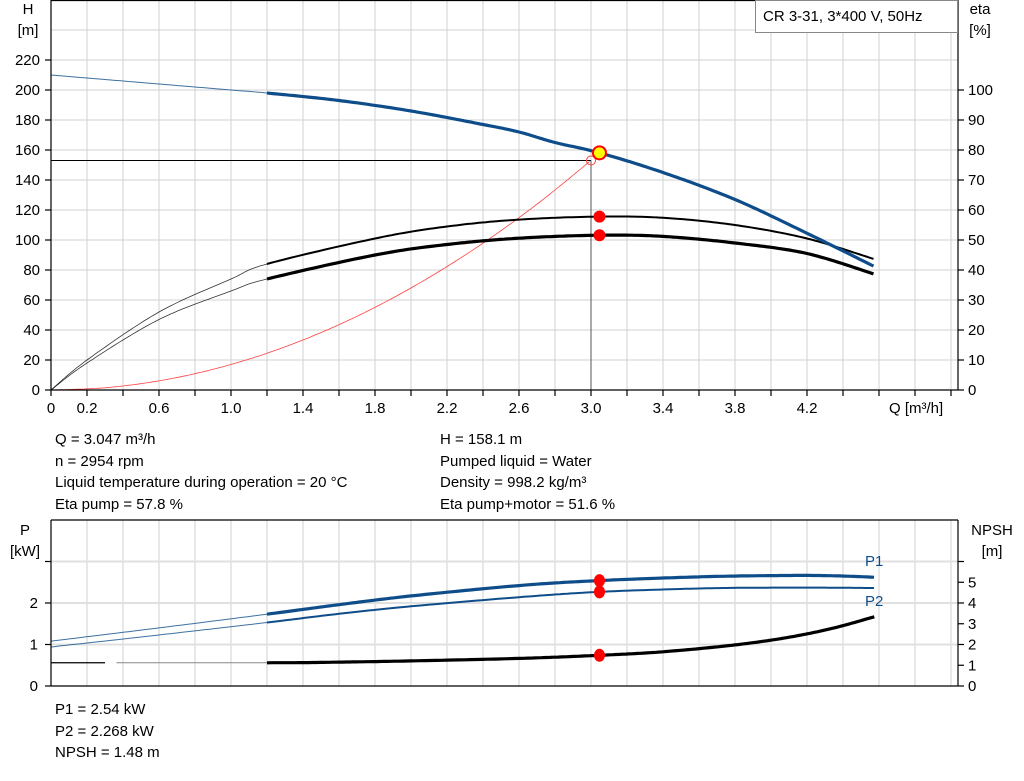 The height and width of the screenshot is (781, 1024). Describe the element at coordinates (99, 461) in the screenshot. I see `speed-result: n = 2954 rpm` at that location.